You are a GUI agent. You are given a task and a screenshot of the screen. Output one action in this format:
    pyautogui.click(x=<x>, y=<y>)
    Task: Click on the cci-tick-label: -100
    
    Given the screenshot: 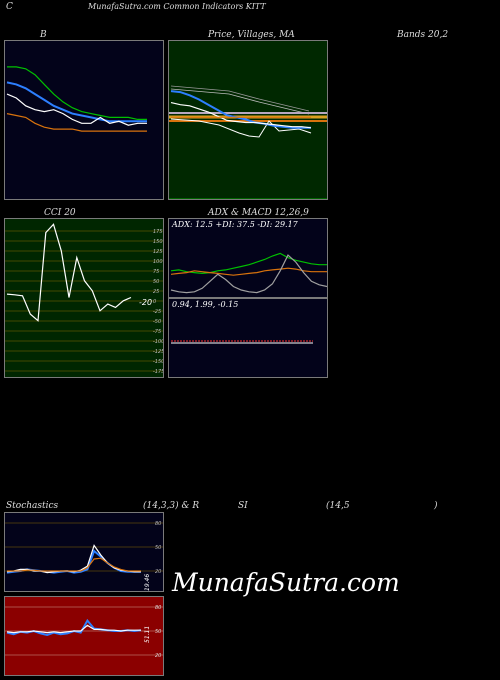 What is the action you would take?
    pyautogui.click(x=158, y=342)
    